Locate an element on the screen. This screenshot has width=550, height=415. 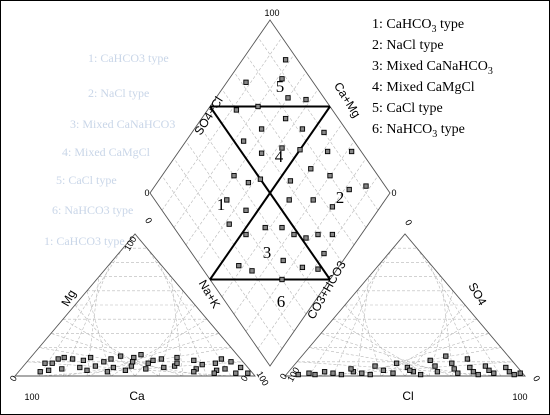
tick-label-0-right-anion-top: 0 is located at coordinates (408, 222).